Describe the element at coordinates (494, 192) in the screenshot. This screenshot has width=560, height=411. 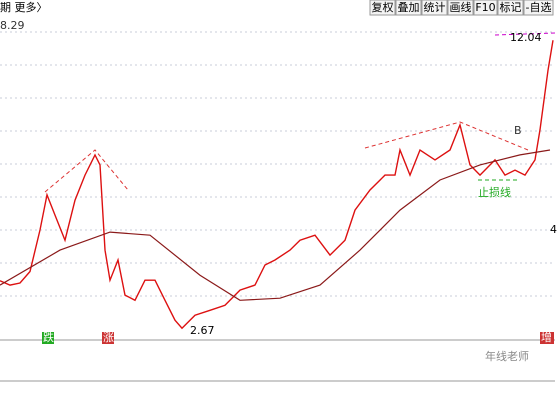
I see `stop-label: 止损线` at that location.